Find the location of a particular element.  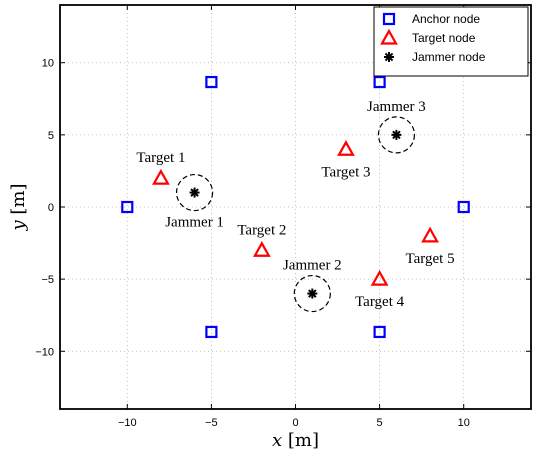

legend-target-node-label: Target node is located at coordinates (444, 38).